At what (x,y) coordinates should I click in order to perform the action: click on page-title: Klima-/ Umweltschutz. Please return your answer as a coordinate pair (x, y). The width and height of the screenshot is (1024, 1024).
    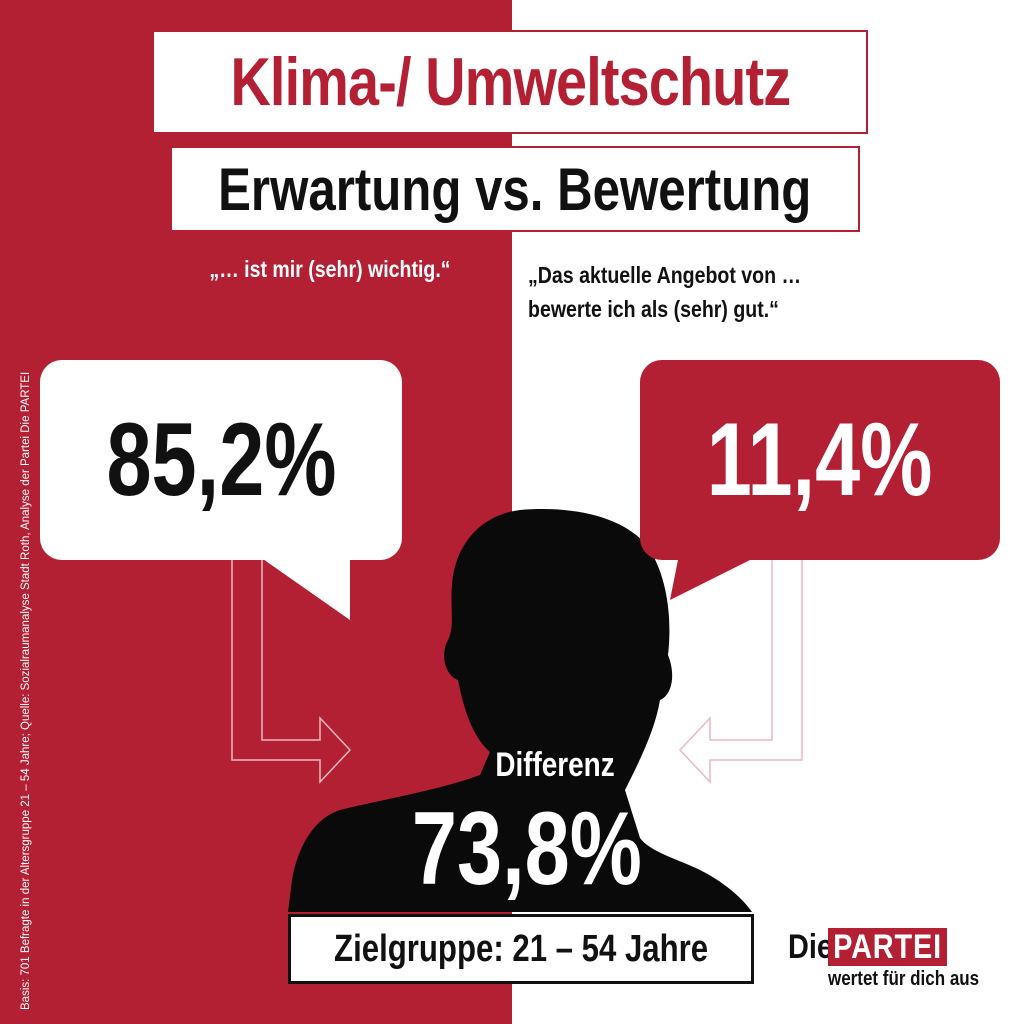
    Looking at the image, I should click on (510, 82).